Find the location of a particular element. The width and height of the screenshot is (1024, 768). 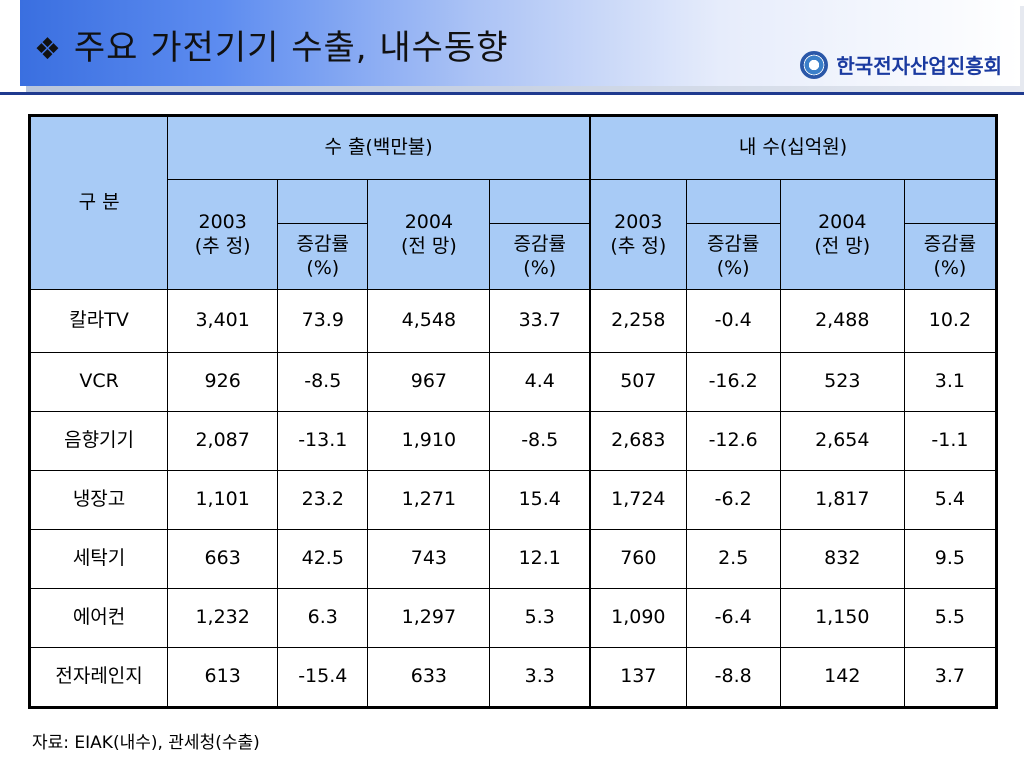

table-cell: 9.5 is located at coordinates (950, 559).